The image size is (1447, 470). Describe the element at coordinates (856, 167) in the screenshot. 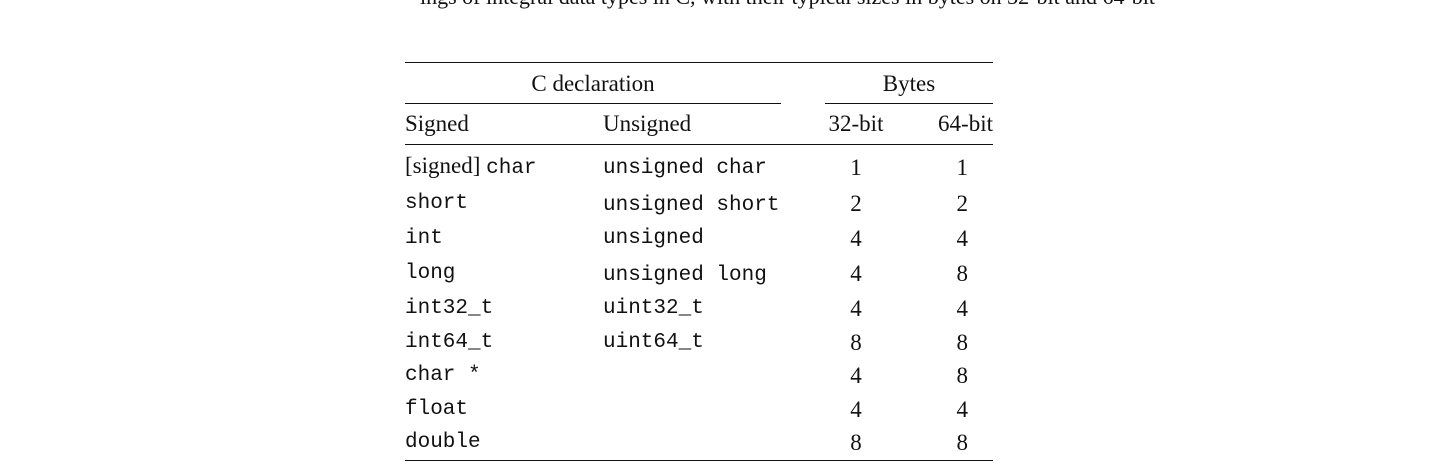

I see `bytes-32-cell: 1` at that location.